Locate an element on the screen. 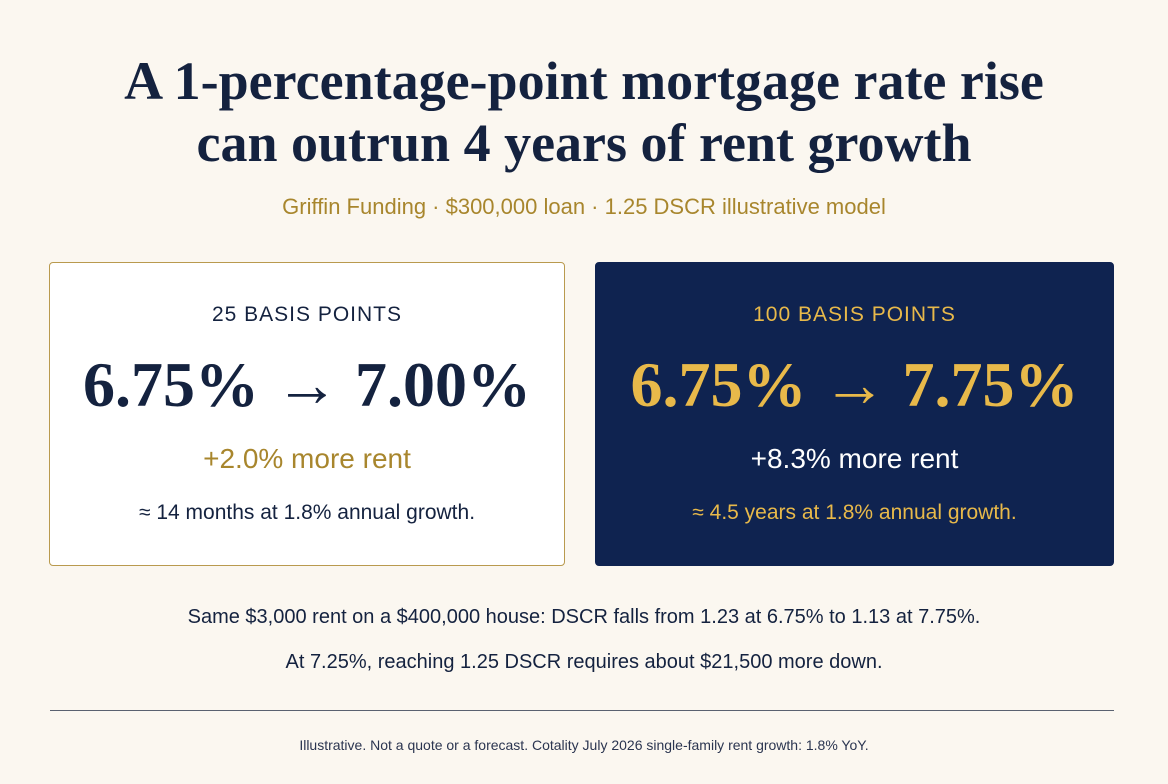 The width and height of the screenshot is (1168, 784). headline-line-1: A 1-percentage-point mortgage rate rise is located at coordinates (584, 81).